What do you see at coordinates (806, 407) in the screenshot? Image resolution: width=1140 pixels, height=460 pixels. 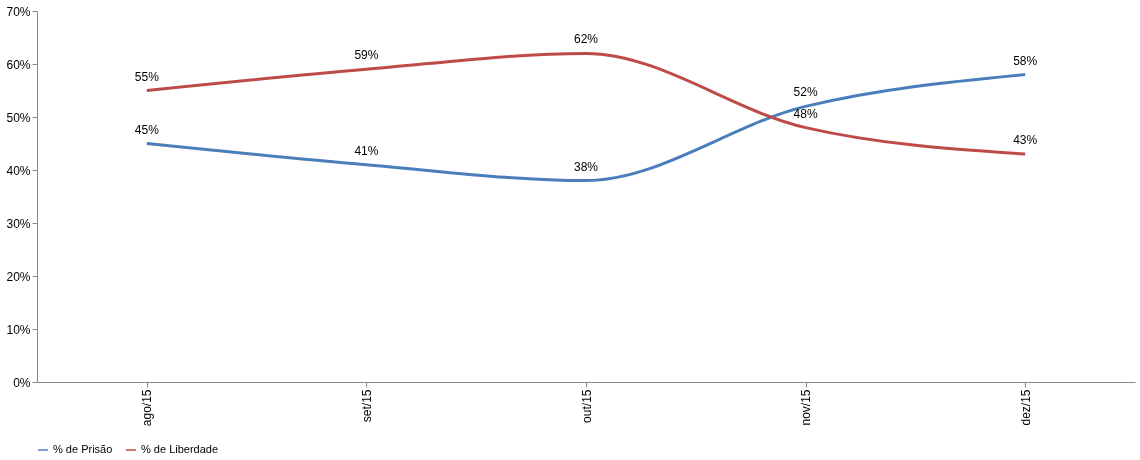 I see `x-tick-label: nov/15` at bounding box center [806, 407].